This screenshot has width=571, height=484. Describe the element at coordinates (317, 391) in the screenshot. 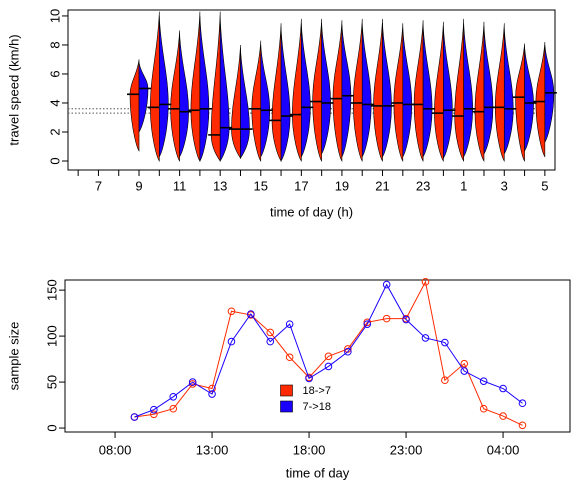

I see `legend-label: 18->7` at that location.